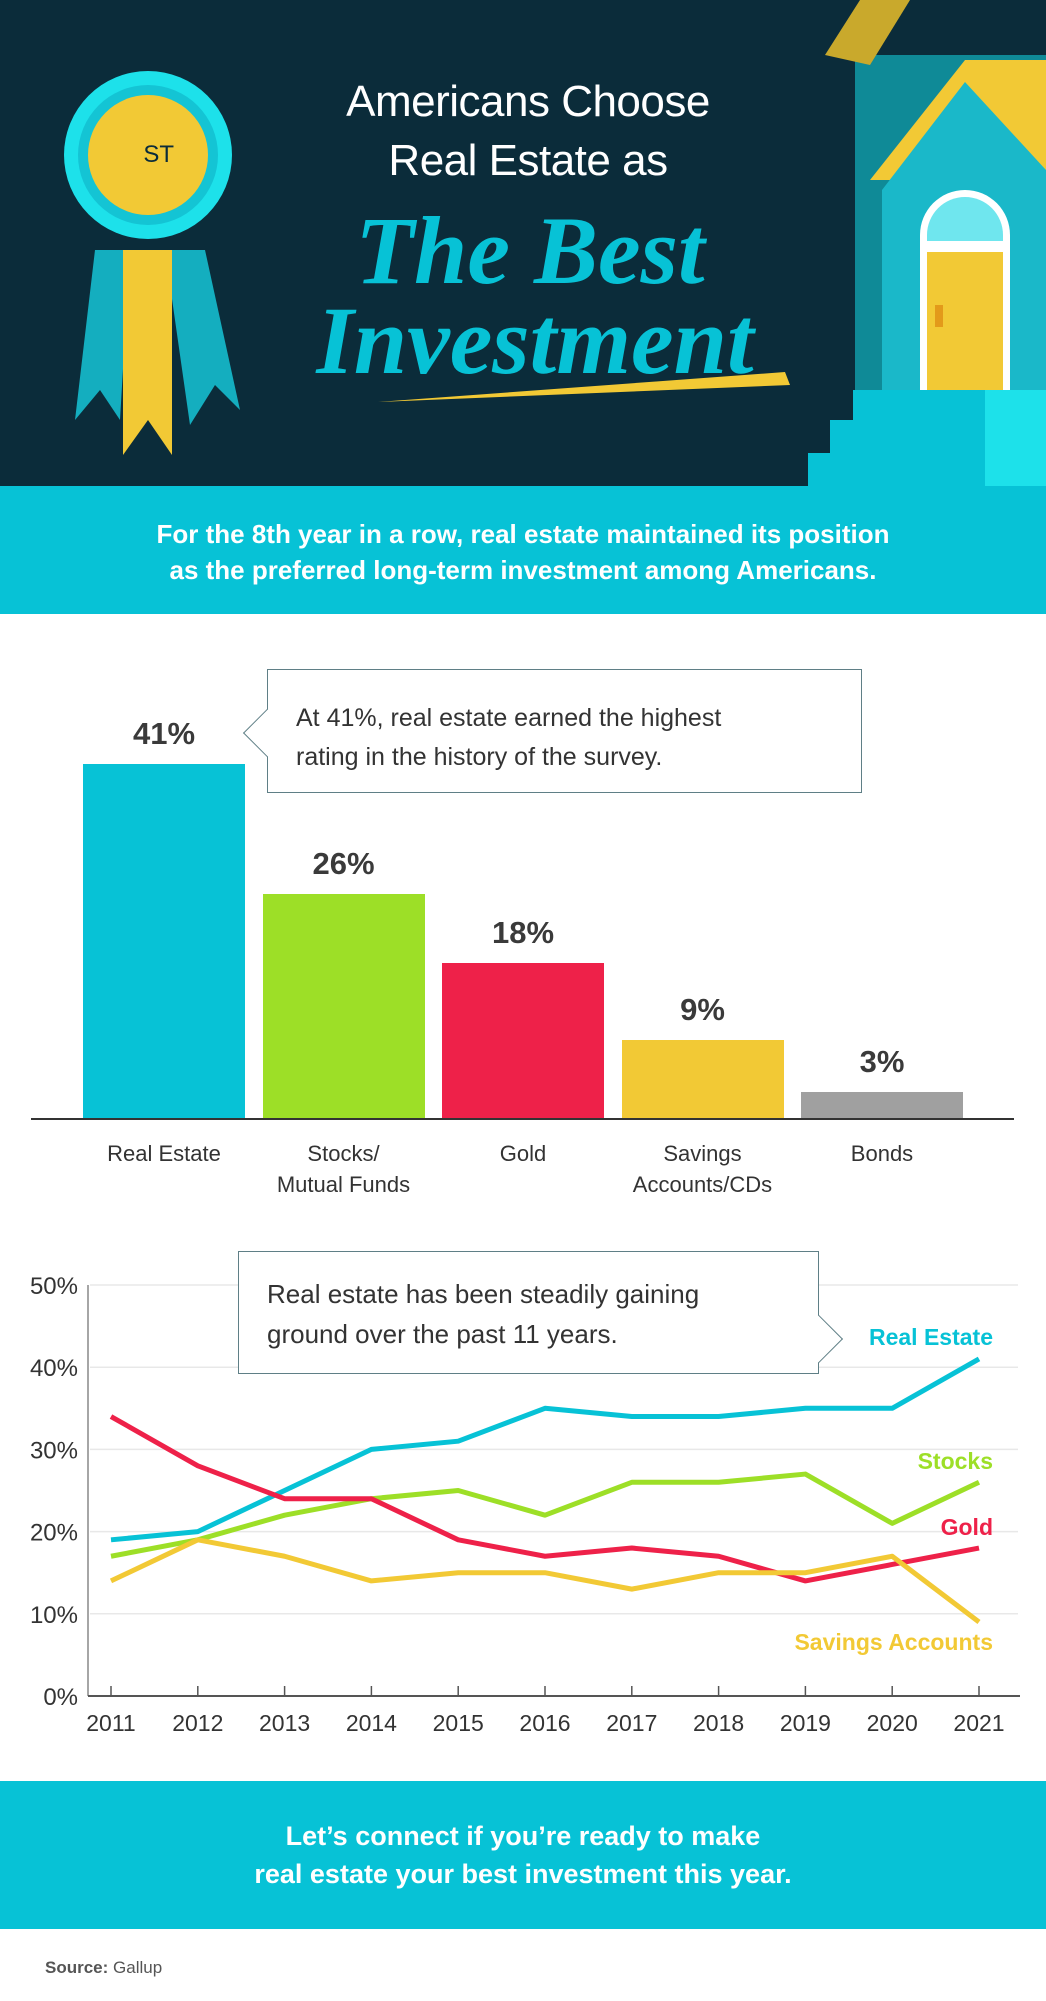 This screenshot has height=2001, width=1046. What do you see at coordinates (927, 243) in the screenshot?
I see `house-illustration-icon` at bounding box center [927, 243].